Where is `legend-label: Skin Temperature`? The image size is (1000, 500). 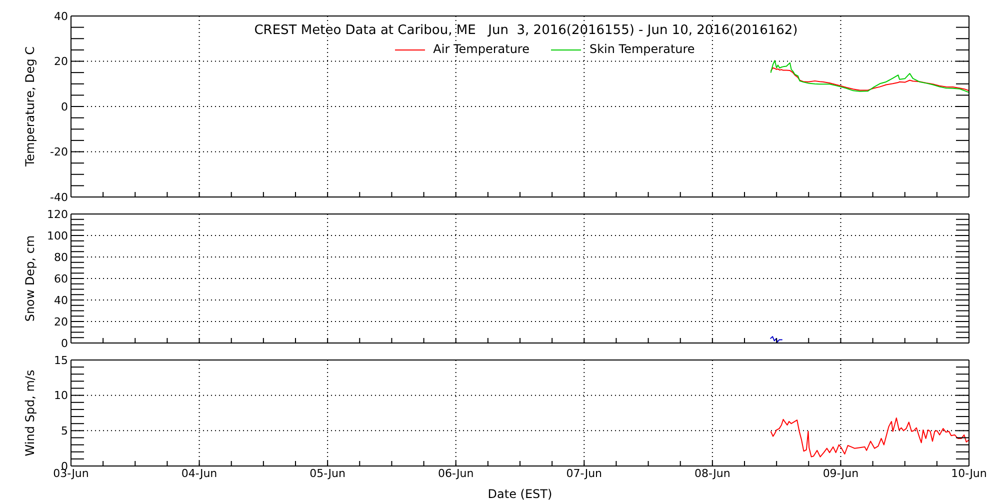 legend-label: Skin Temperature is located at coordinates (642, 49).